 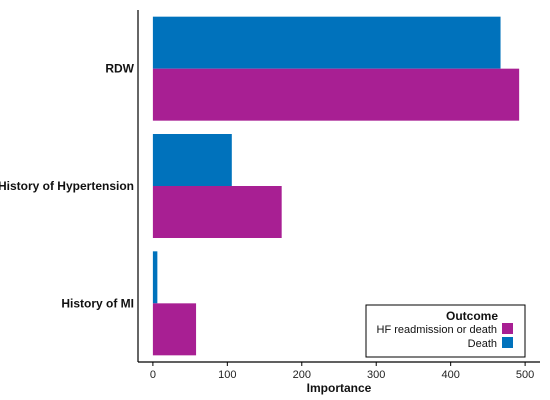 I want to click on legend: Outcome HF readmission or death Death, so click(x=445, y=331).